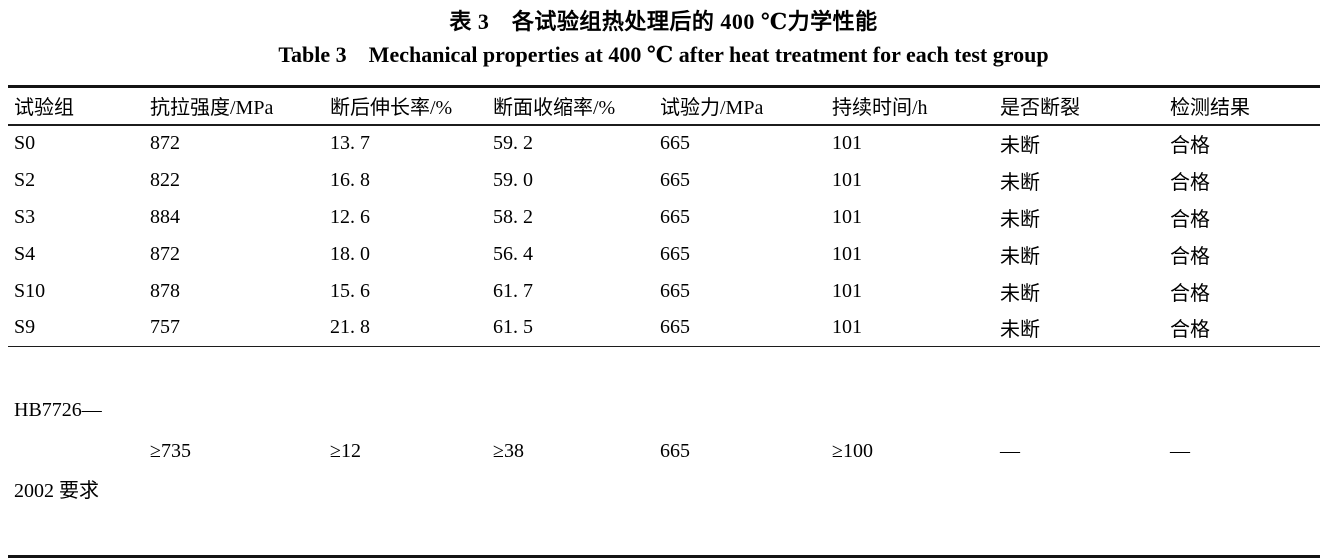  I want to click on table-cell: 59. 2, so click(513, 143).